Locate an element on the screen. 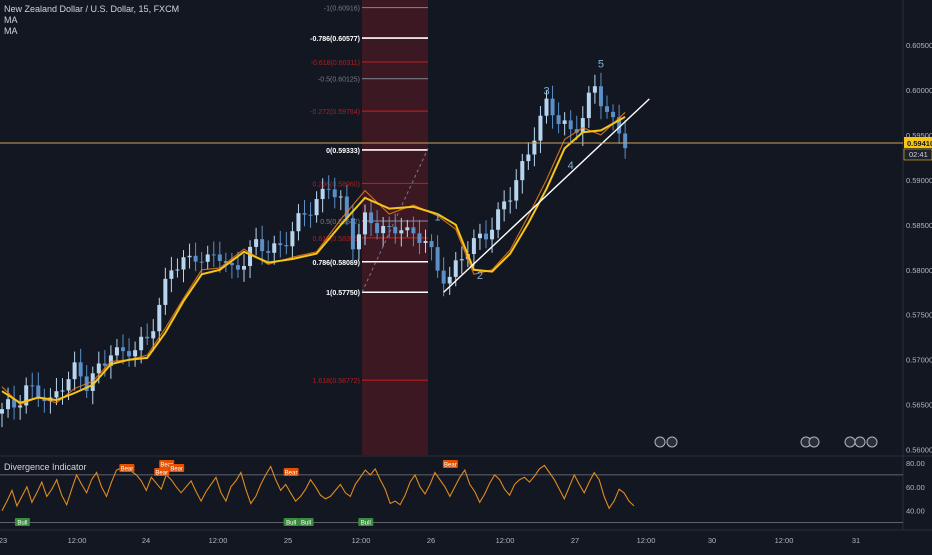  price-axis-tick: 0.59500 is located at coordinates (919, 135).